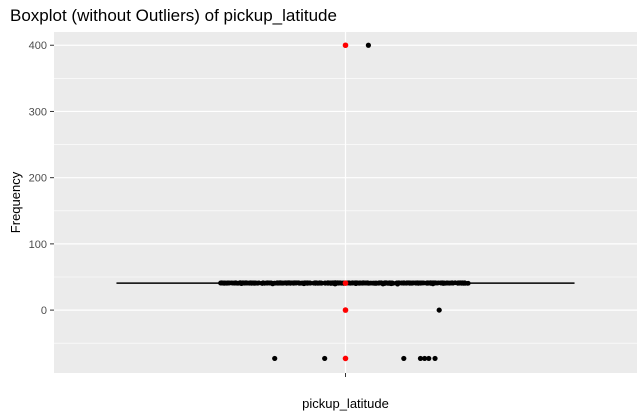 This screenshot has width=642, height=419. I want to click on x-axis-label: pickup_latitude, so click(345, 403).